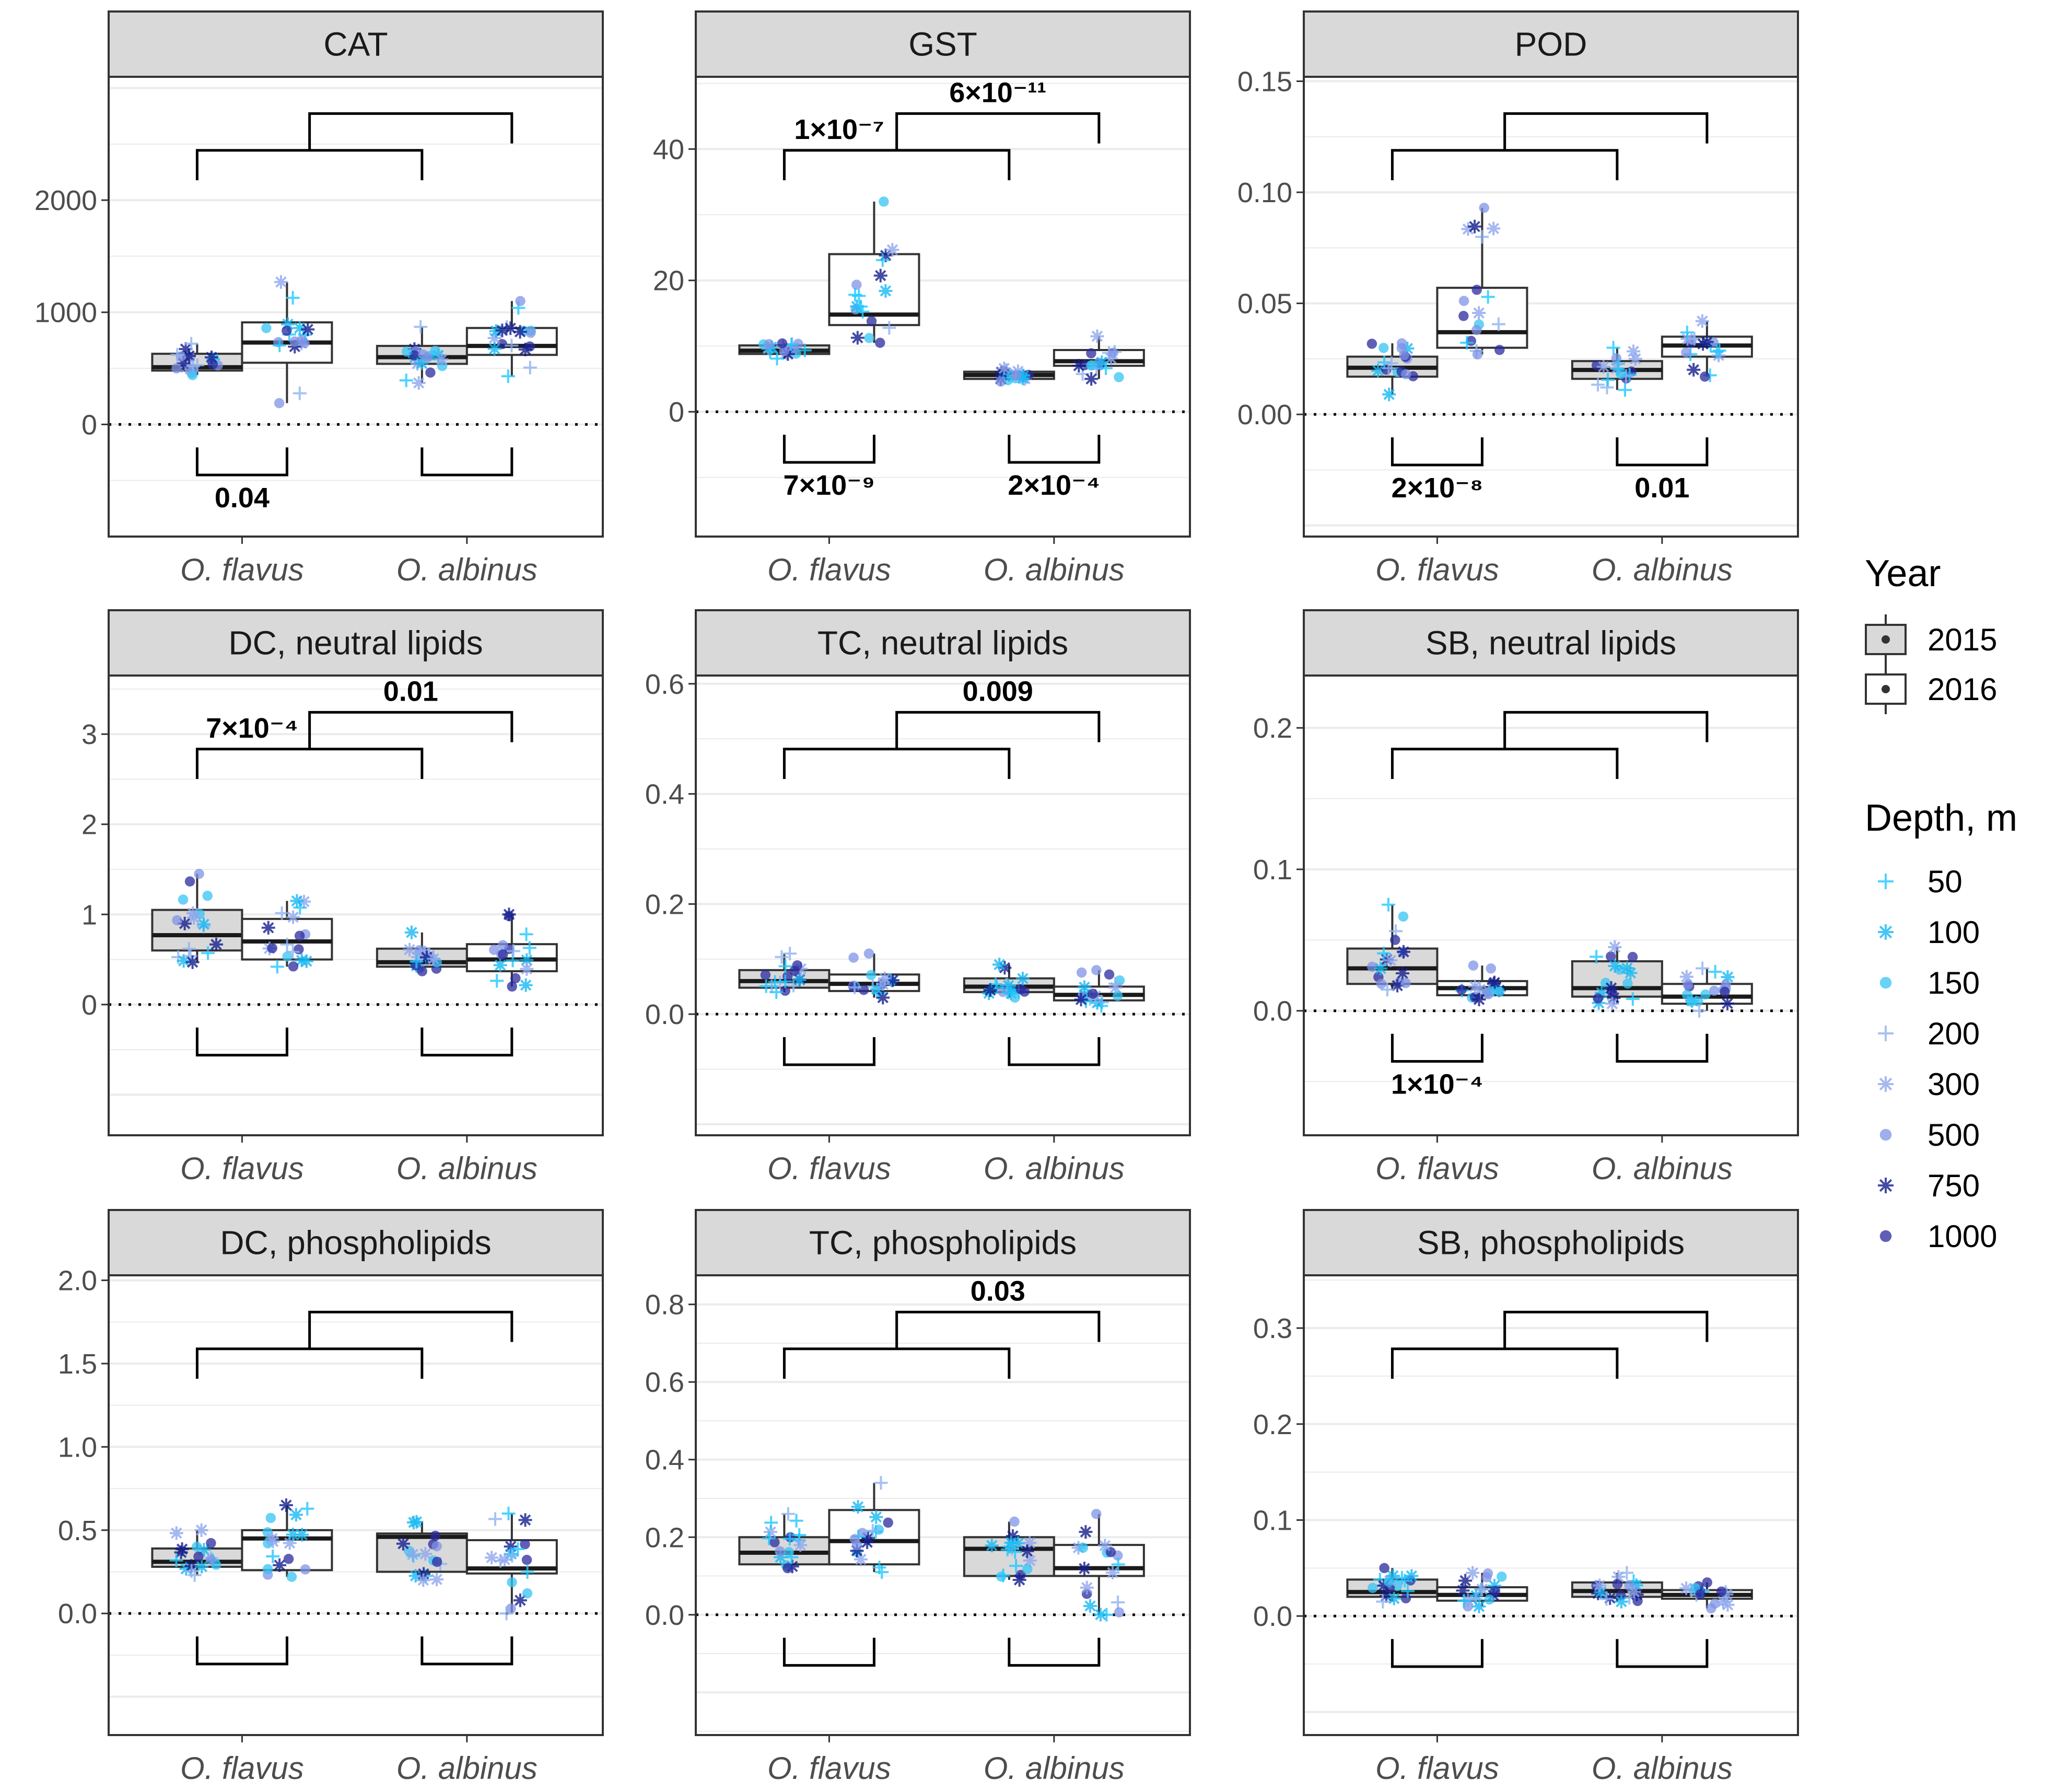 Image resolution: width=2056 pixels, height=1792 pixels. Describe the element at coordinates (242, 498) in the screenshot. I see `pvalue-lower-left: 0.04` at that location.